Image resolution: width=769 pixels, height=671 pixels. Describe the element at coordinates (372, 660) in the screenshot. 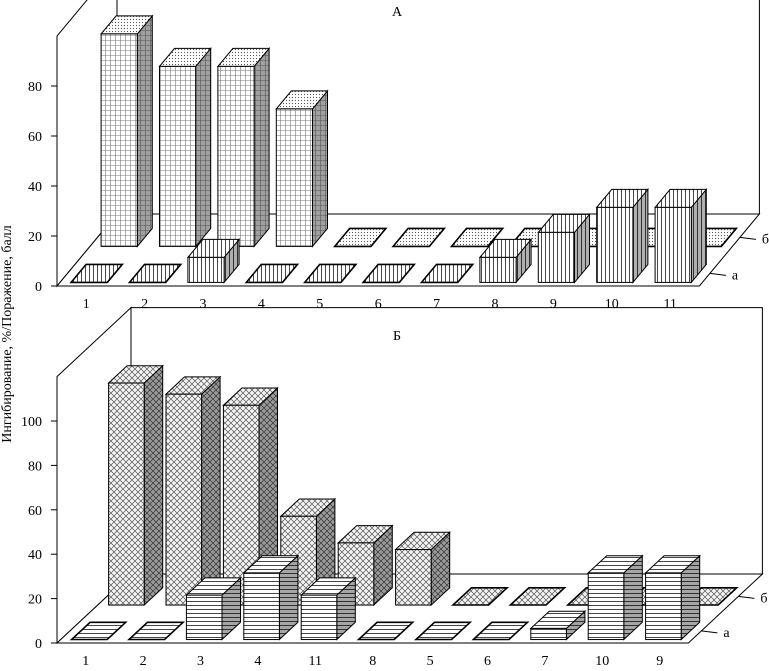

I see `x-tick-label: 8` at that location.